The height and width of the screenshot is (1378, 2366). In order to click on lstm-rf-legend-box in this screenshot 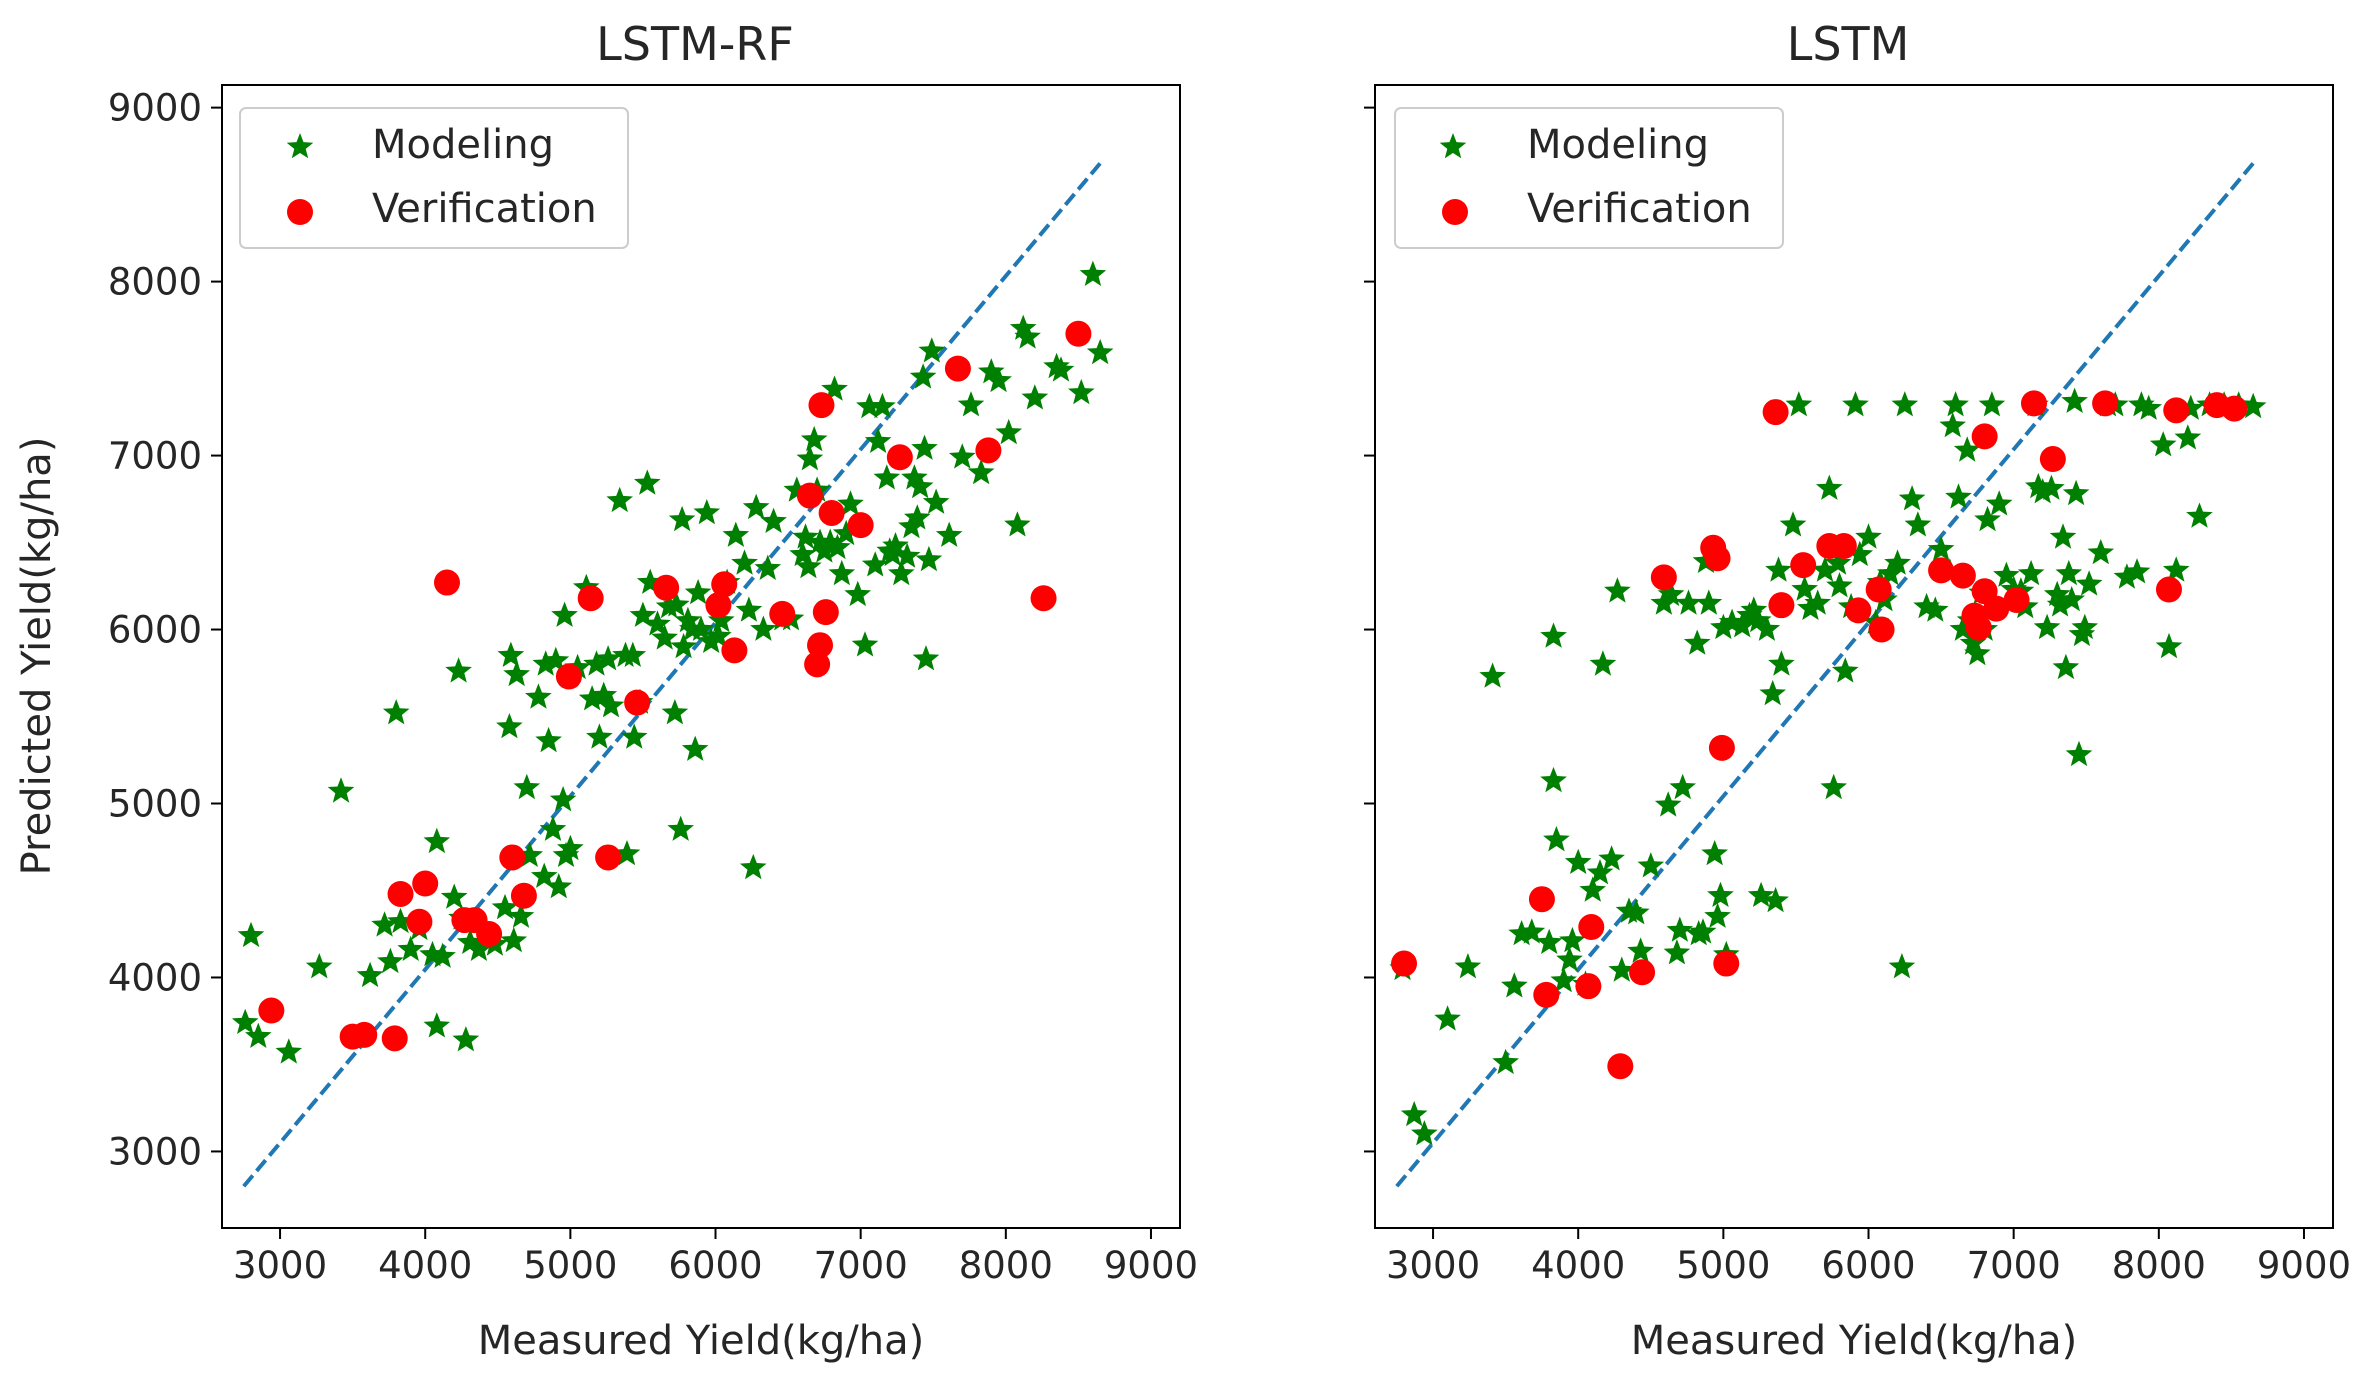, I will do `click(434, 178)`.